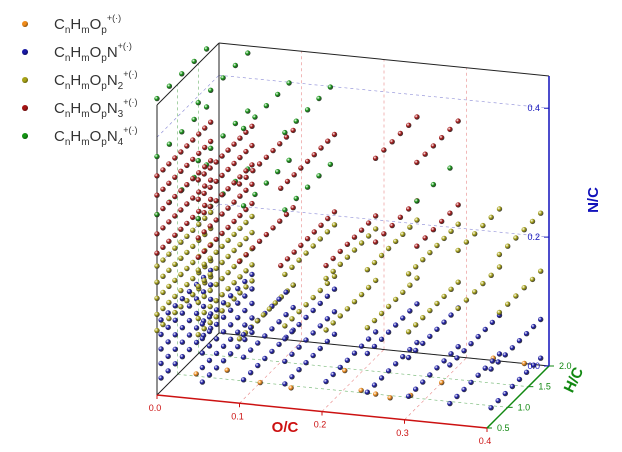 This screenshot has width=622, height=452. What do you see at coordinates (518, 397) in the screenshot?
I see `y-axis-line` at bounding box center [518, 397].